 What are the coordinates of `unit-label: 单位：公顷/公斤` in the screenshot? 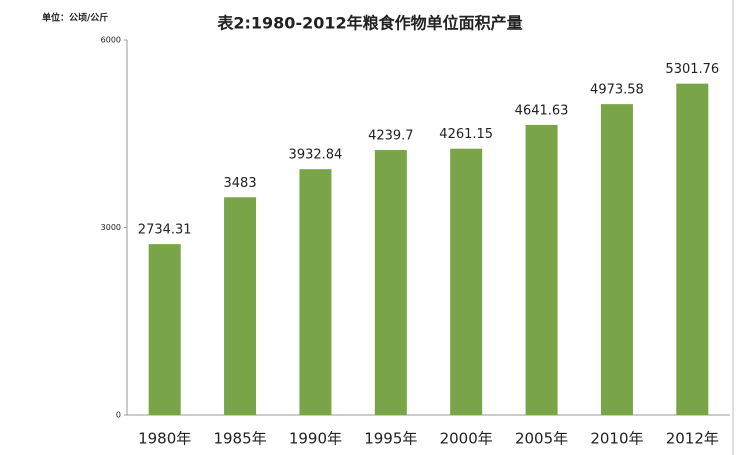 It's located at (75, 18).